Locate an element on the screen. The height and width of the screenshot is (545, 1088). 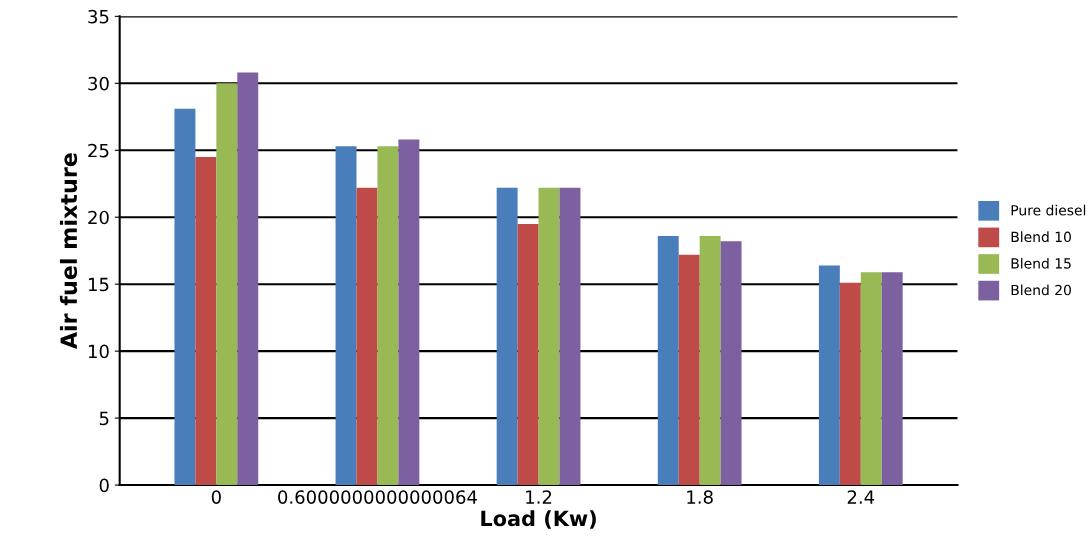
x-tick-label: 2.4 is located at coordinates (861, 497).